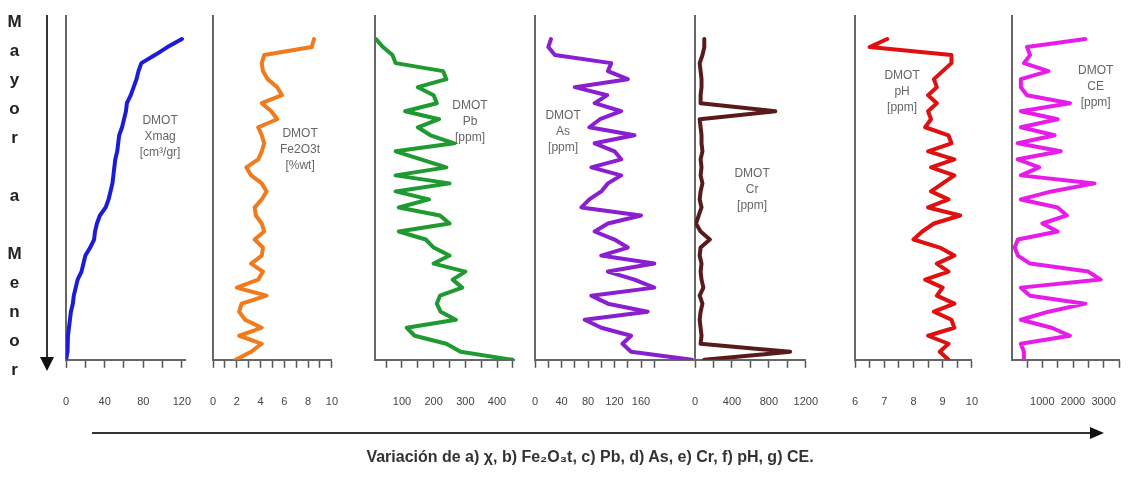 This screenshot has height=478, width=1130. I want to click on x-tick-label: 1200, so click(805, 401).